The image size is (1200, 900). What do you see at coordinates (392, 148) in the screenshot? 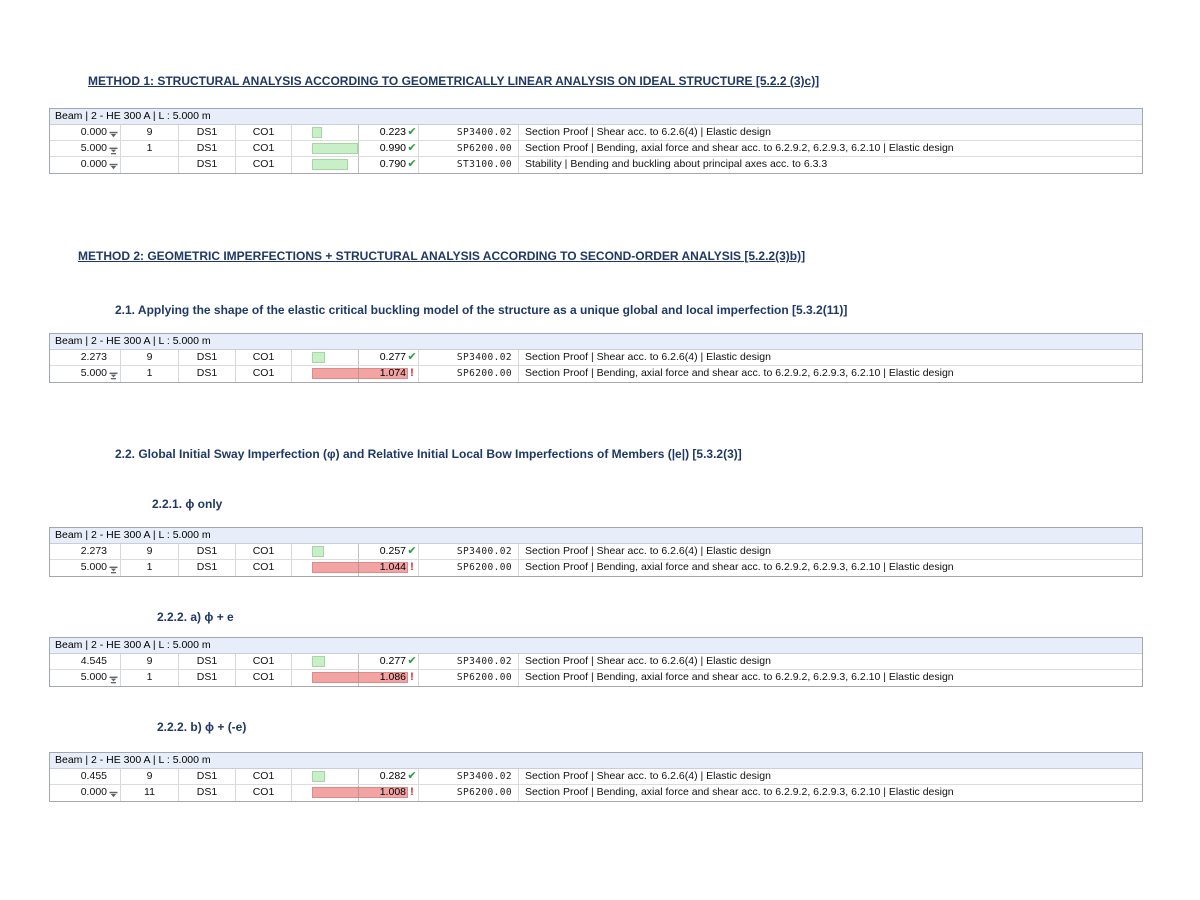
I see `utilization-value: 0.990` at bounding box center [392, 148].